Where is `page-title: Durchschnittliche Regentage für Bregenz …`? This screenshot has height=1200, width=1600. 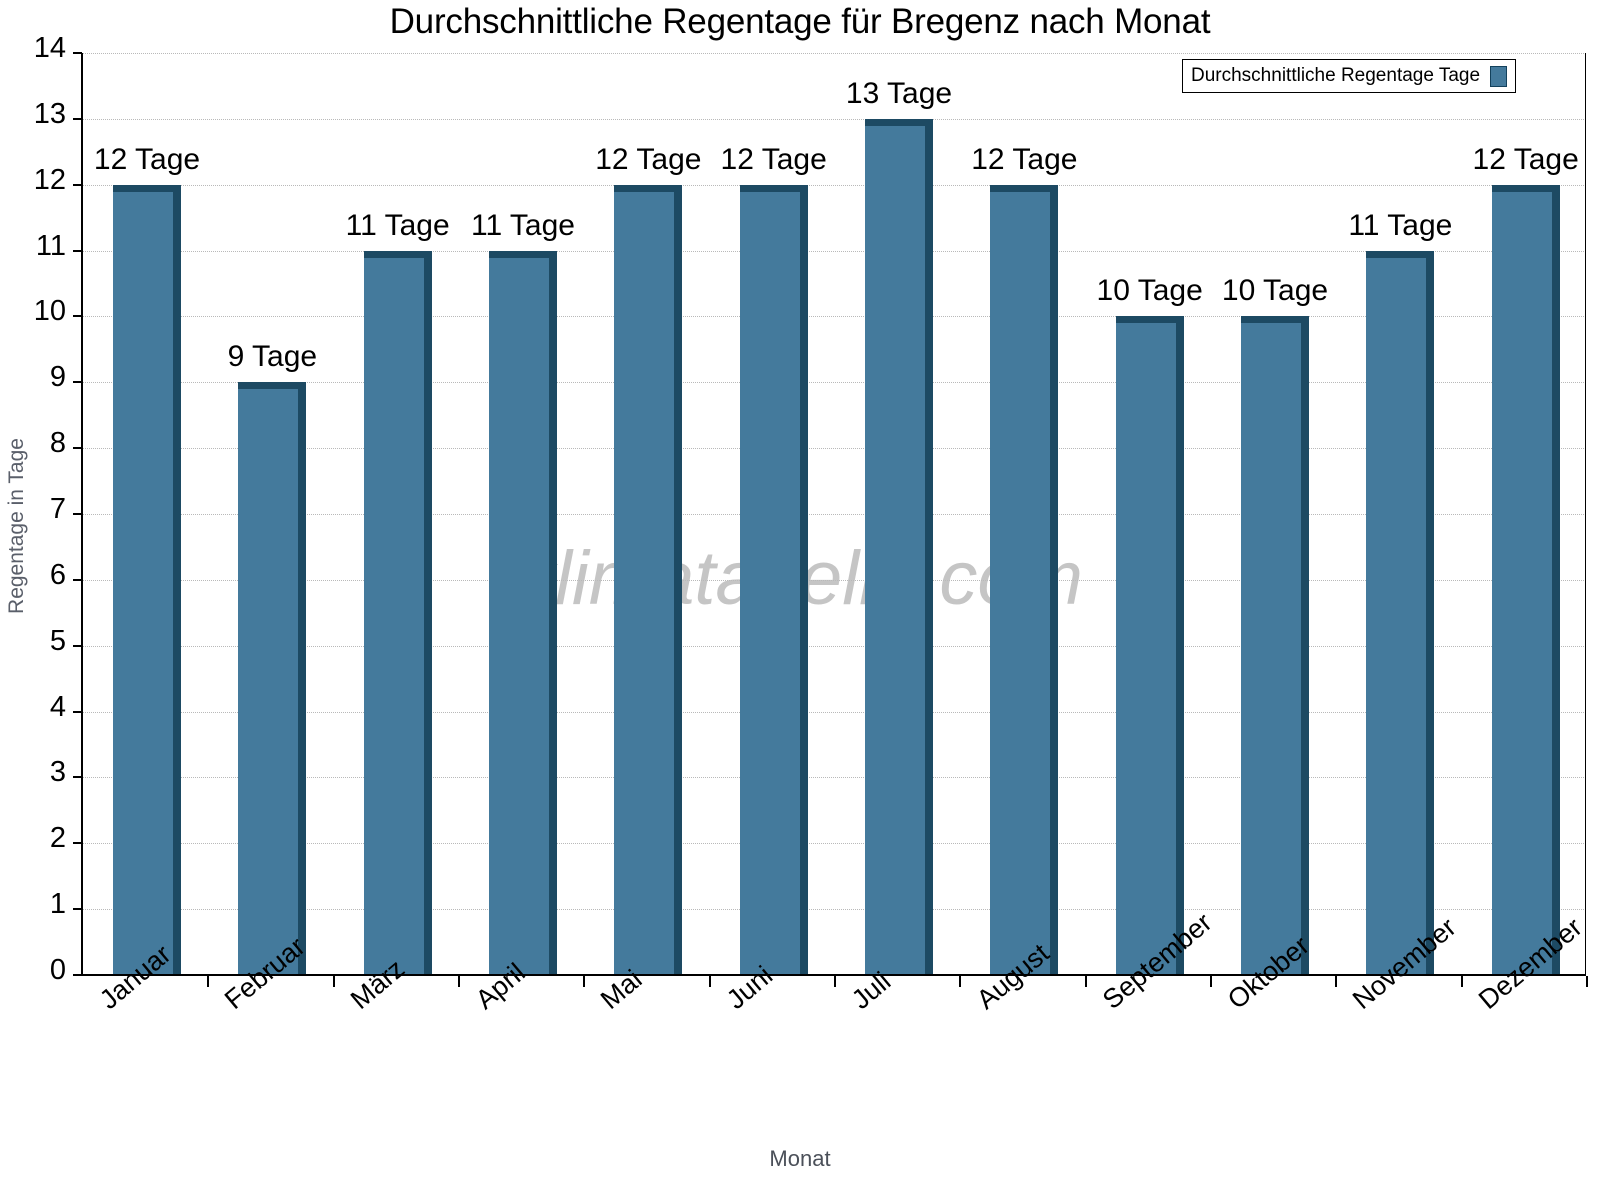
page-title: Durchschnittliche Regentage für Bregenz … is located at coordinates (800, 21).